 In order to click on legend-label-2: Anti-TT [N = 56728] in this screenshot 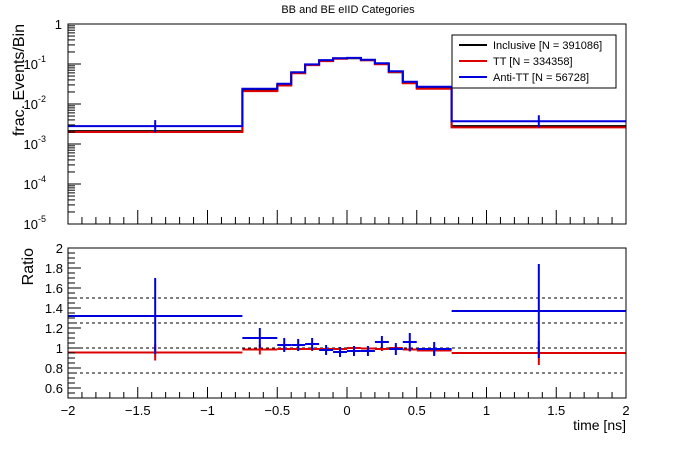, I will do `click(541, 78)`.